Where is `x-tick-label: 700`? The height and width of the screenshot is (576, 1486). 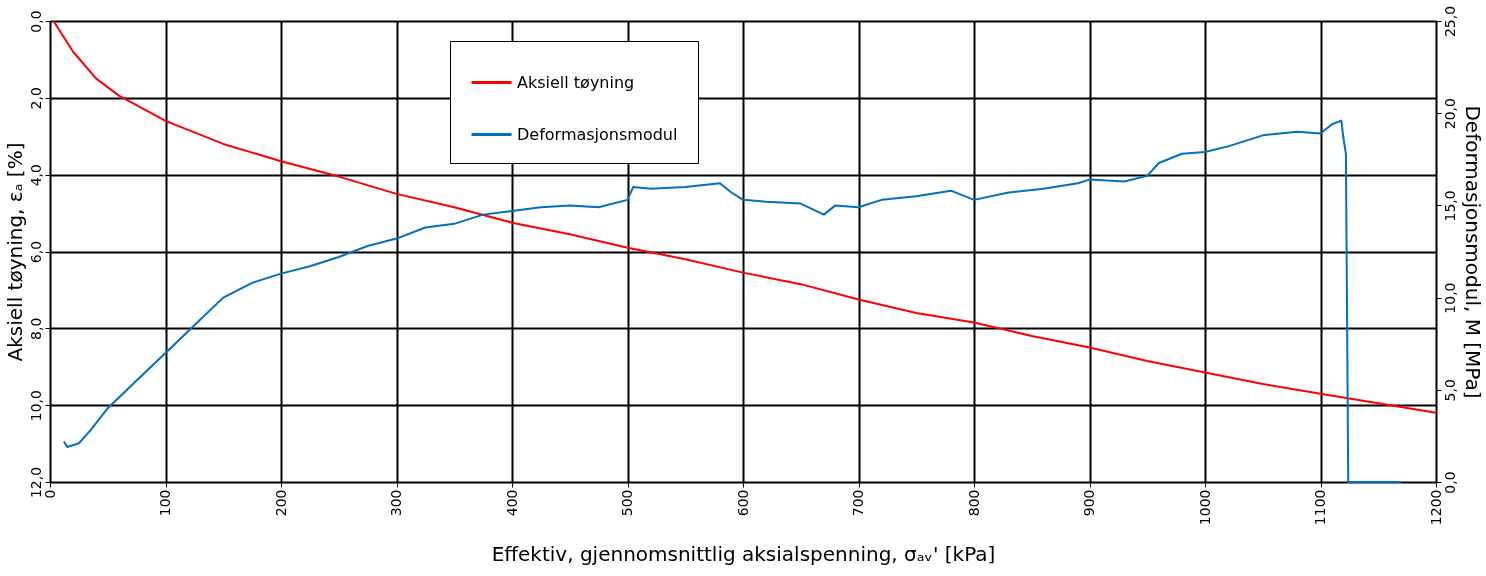
x-tick-label: 700 is located at coordinates (858, 503).